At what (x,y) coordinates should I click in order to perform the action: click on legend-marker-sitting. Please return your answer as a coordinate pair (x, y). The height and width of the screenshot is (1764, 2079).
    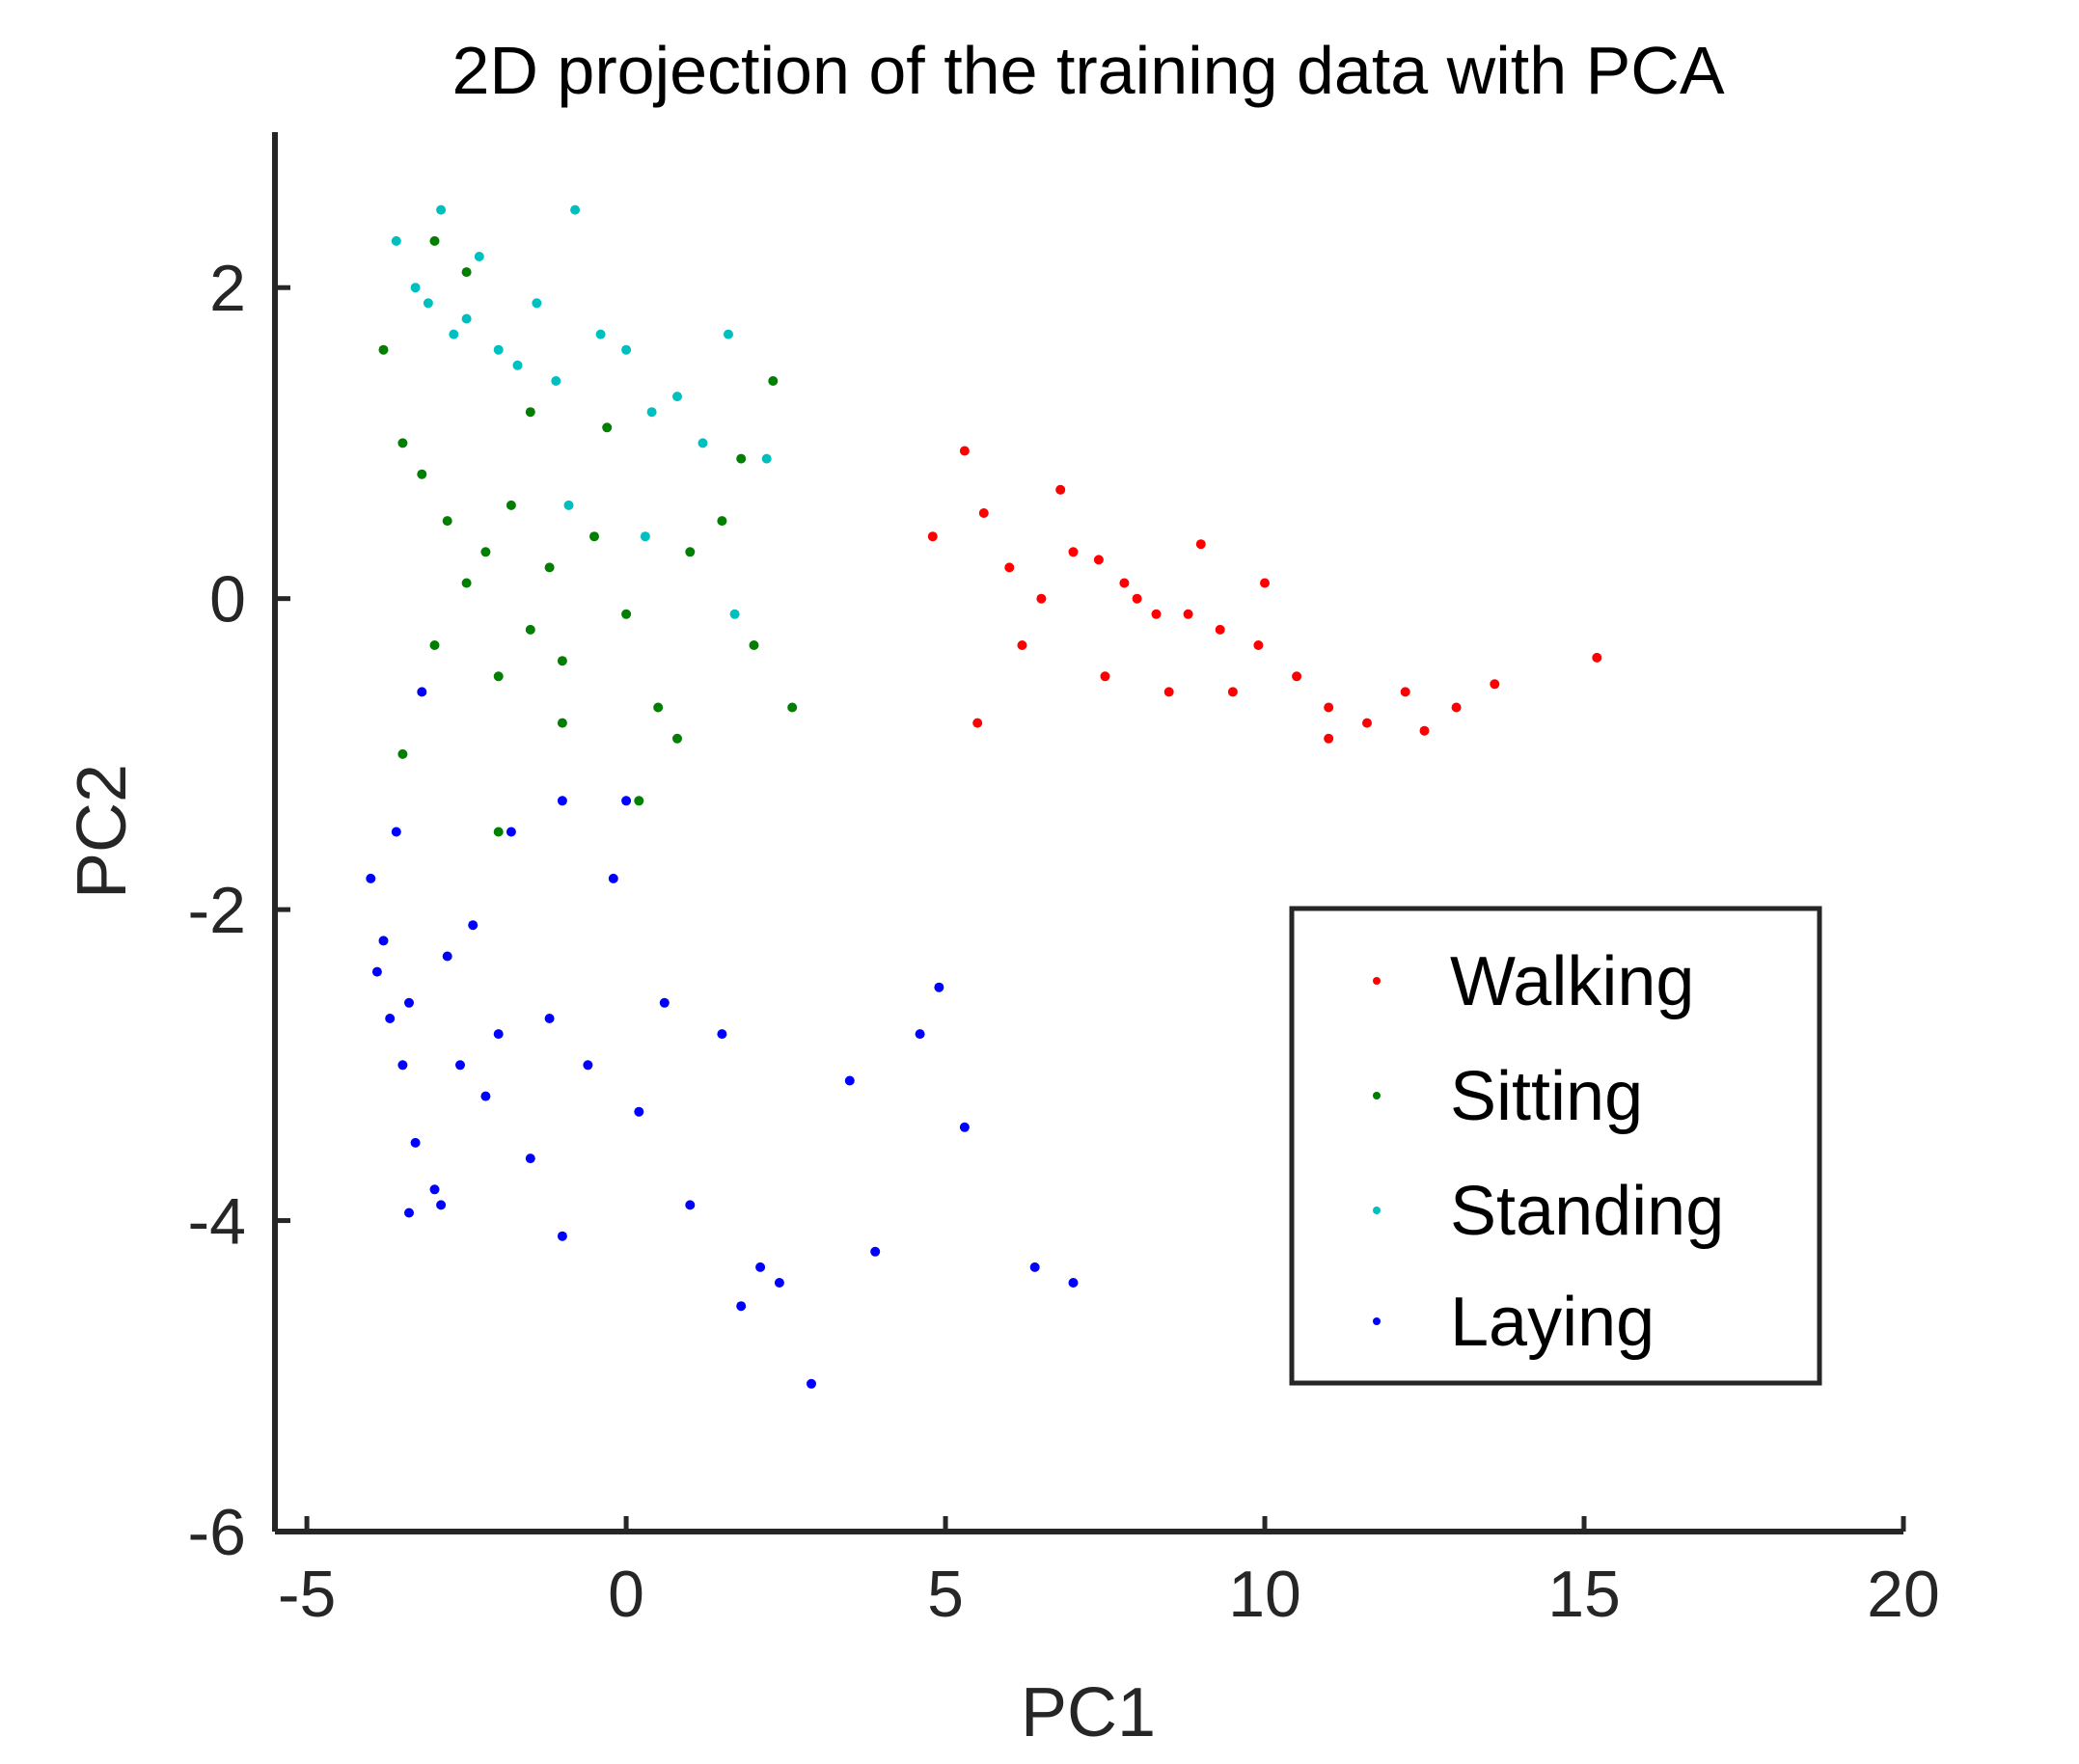
    Looking at the image, I should click on (1377, 1096).